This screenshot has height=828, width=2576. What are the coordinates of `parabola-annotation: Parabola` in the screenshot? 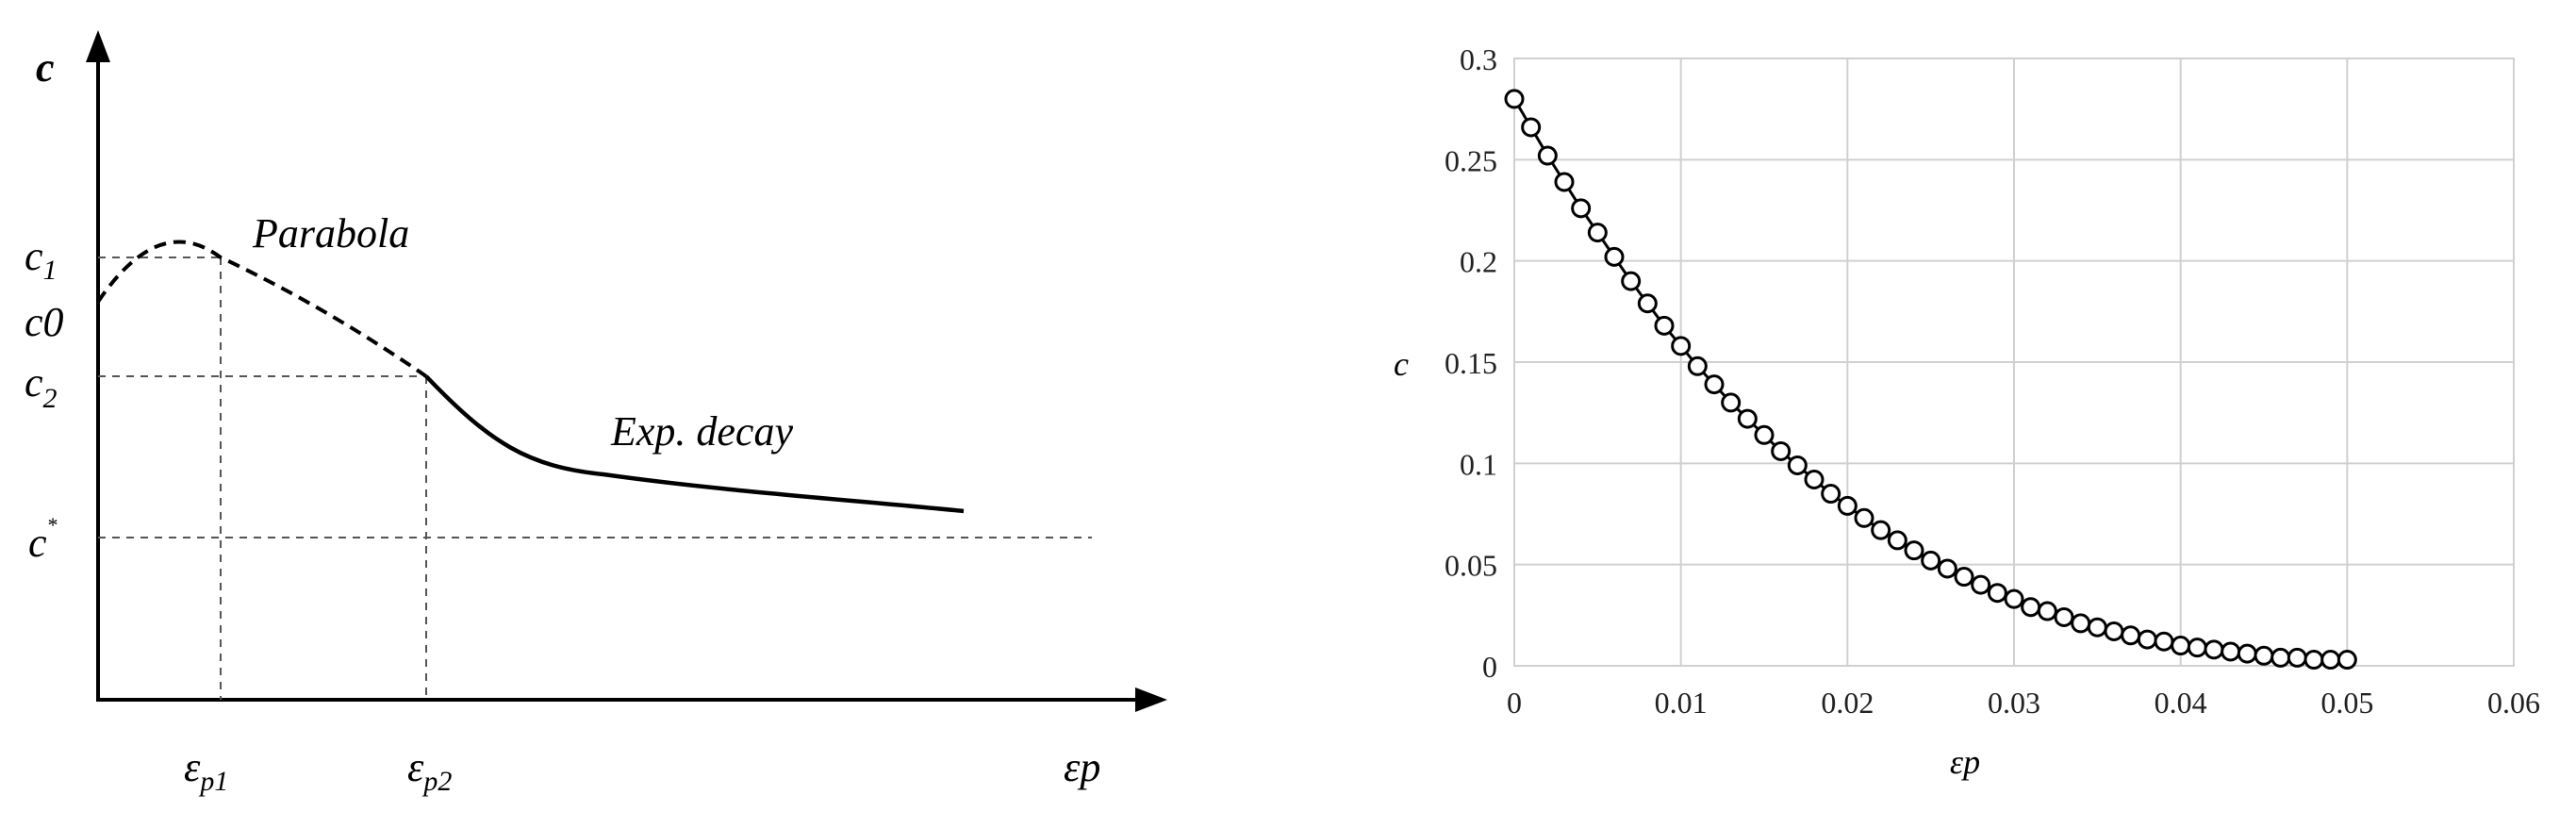 It's located at (330, 233).